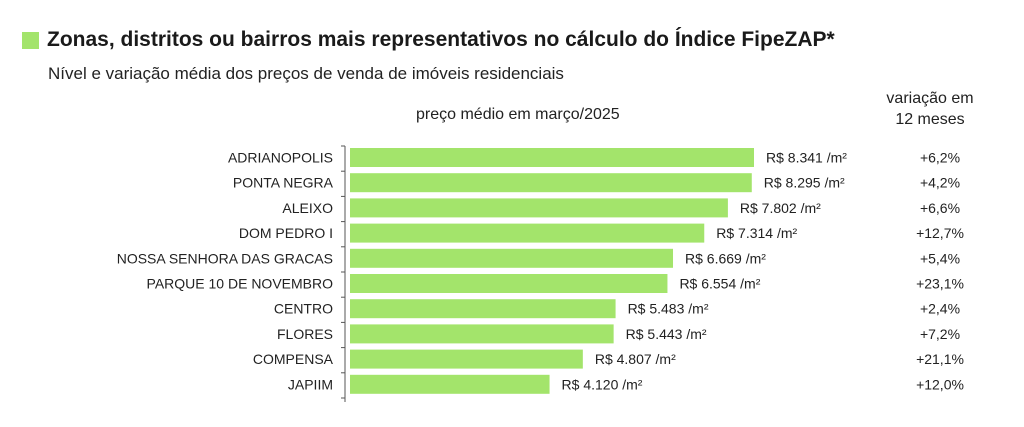 The height and width of the screenshot is (427, 1024). What do you see at coordinates (30, 40) in the screenshot?
I see `legend-square-icon` at bounding box center [30, 40].